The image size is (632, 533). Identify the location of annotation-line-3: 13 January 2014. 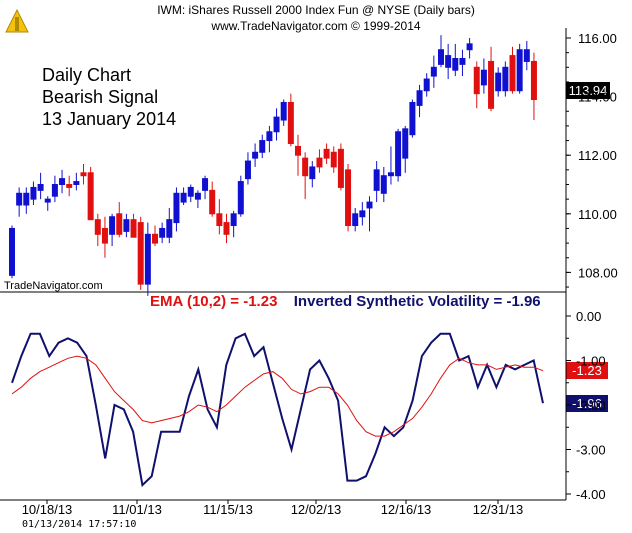
(109, 119).